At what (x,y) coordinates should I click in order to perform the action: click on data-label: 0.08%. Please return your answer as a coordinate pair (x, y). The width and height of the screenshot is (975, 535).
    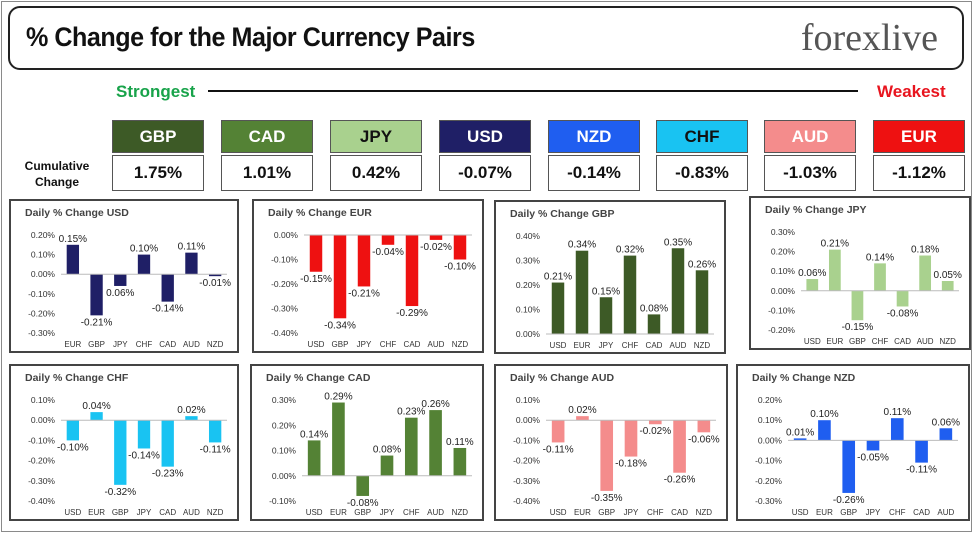
    Looking at the image, I should click on (654, 308).